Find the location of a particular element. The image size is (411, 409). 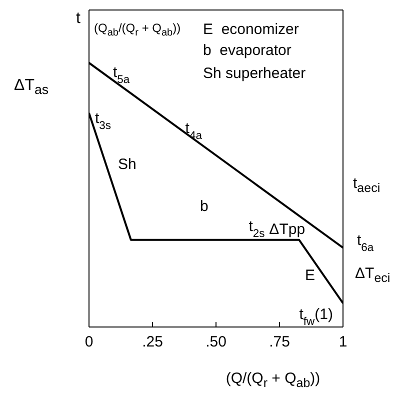

annotation: Sh superheater is located at coordinates (254, 73).